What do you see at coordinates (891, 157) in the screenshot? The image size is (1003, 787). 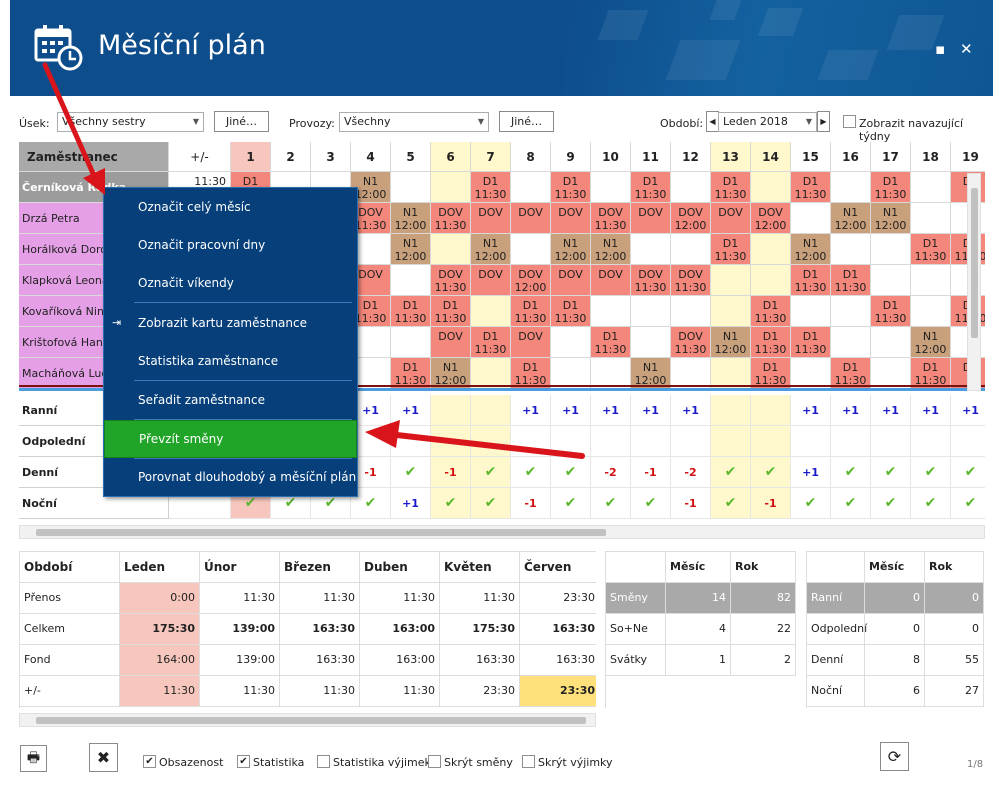 I see `header-day: 17` at bounding box center [891, 157].